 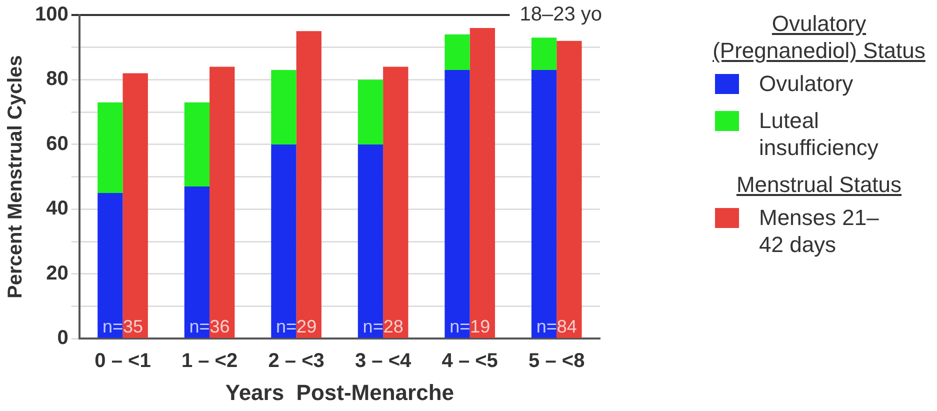 I want to click on y-tick-label: 100, so click(x=51, y=15).